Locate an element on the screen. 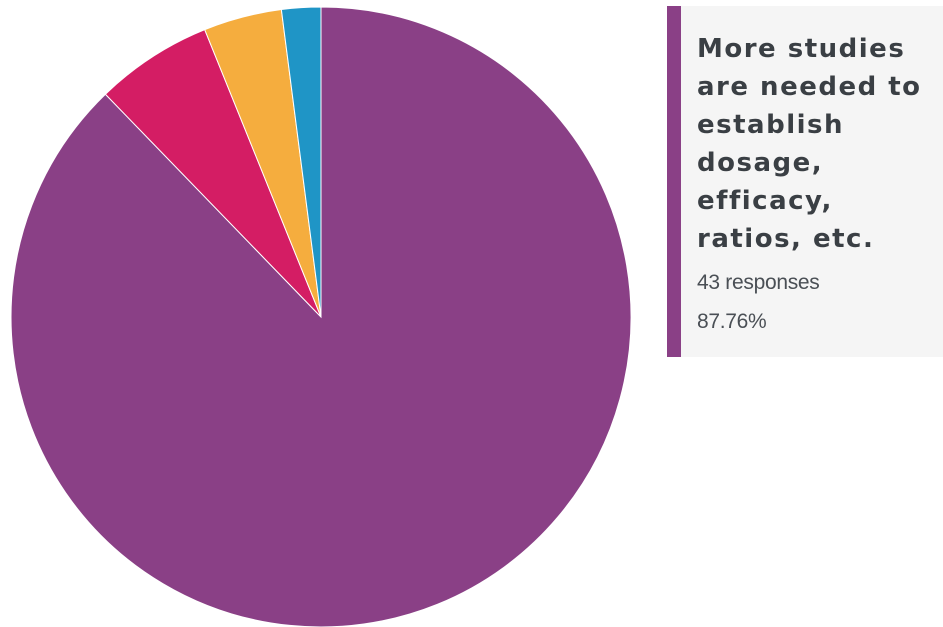 The height and width of the screenshot is (627, 943). callout-accent-bar is located at coordinates (674, 181).